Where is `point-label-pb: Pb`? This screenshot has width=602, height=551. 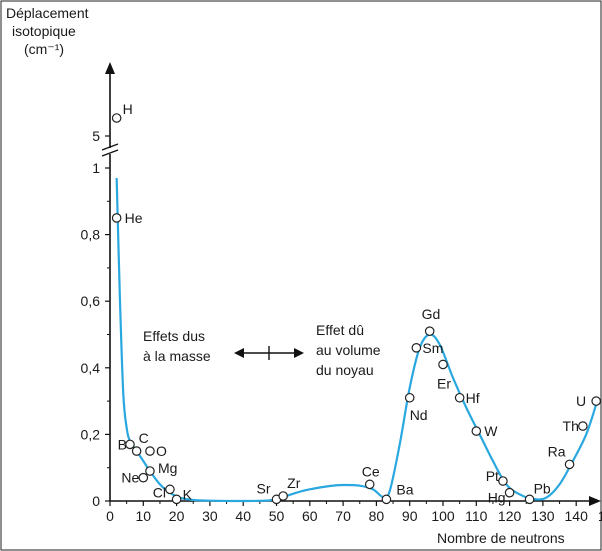
point-label-pb: Pb is located at coordinates (542, 488).